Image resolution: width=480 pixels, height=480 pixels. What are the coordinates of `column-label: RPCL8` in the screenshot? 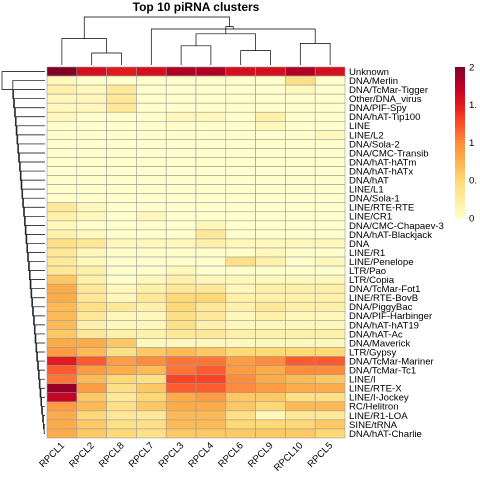 It's located at (112, 455).